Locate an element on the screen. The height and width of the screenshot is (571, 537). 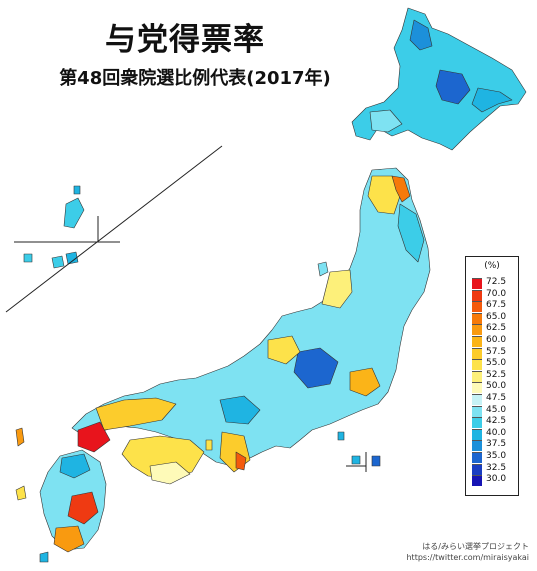
island-ishigaki is located at coordinates (72, 258).